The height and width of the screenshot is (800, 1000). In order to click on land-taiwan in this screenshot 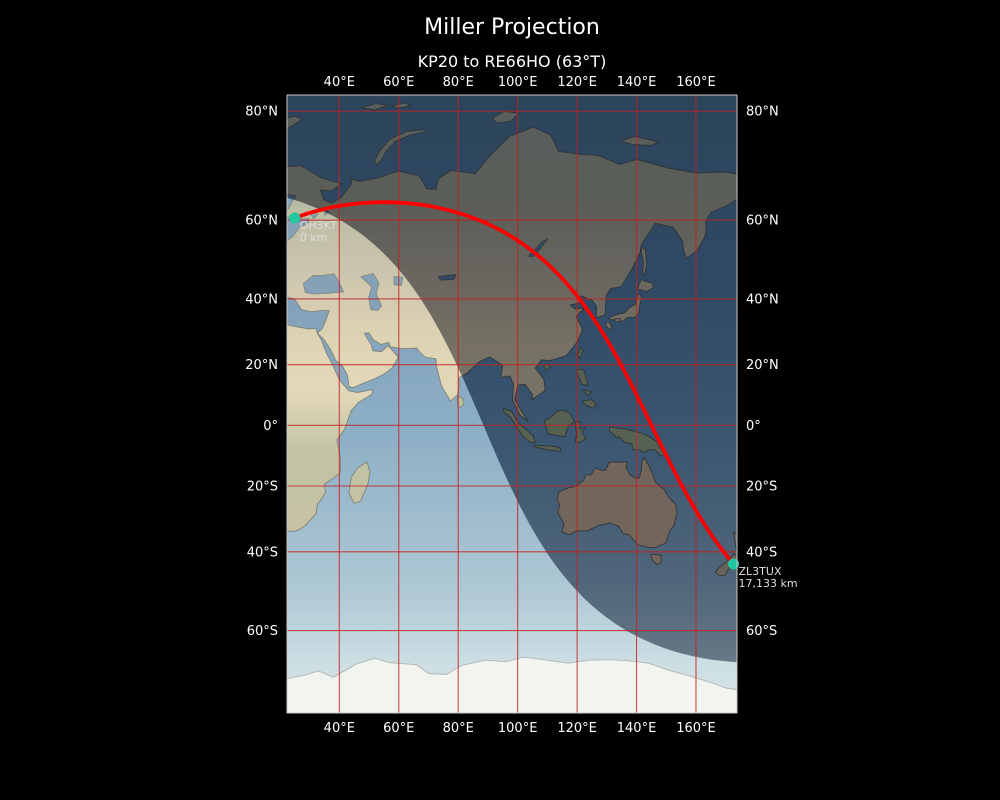, I will do `click(580, 353)`.